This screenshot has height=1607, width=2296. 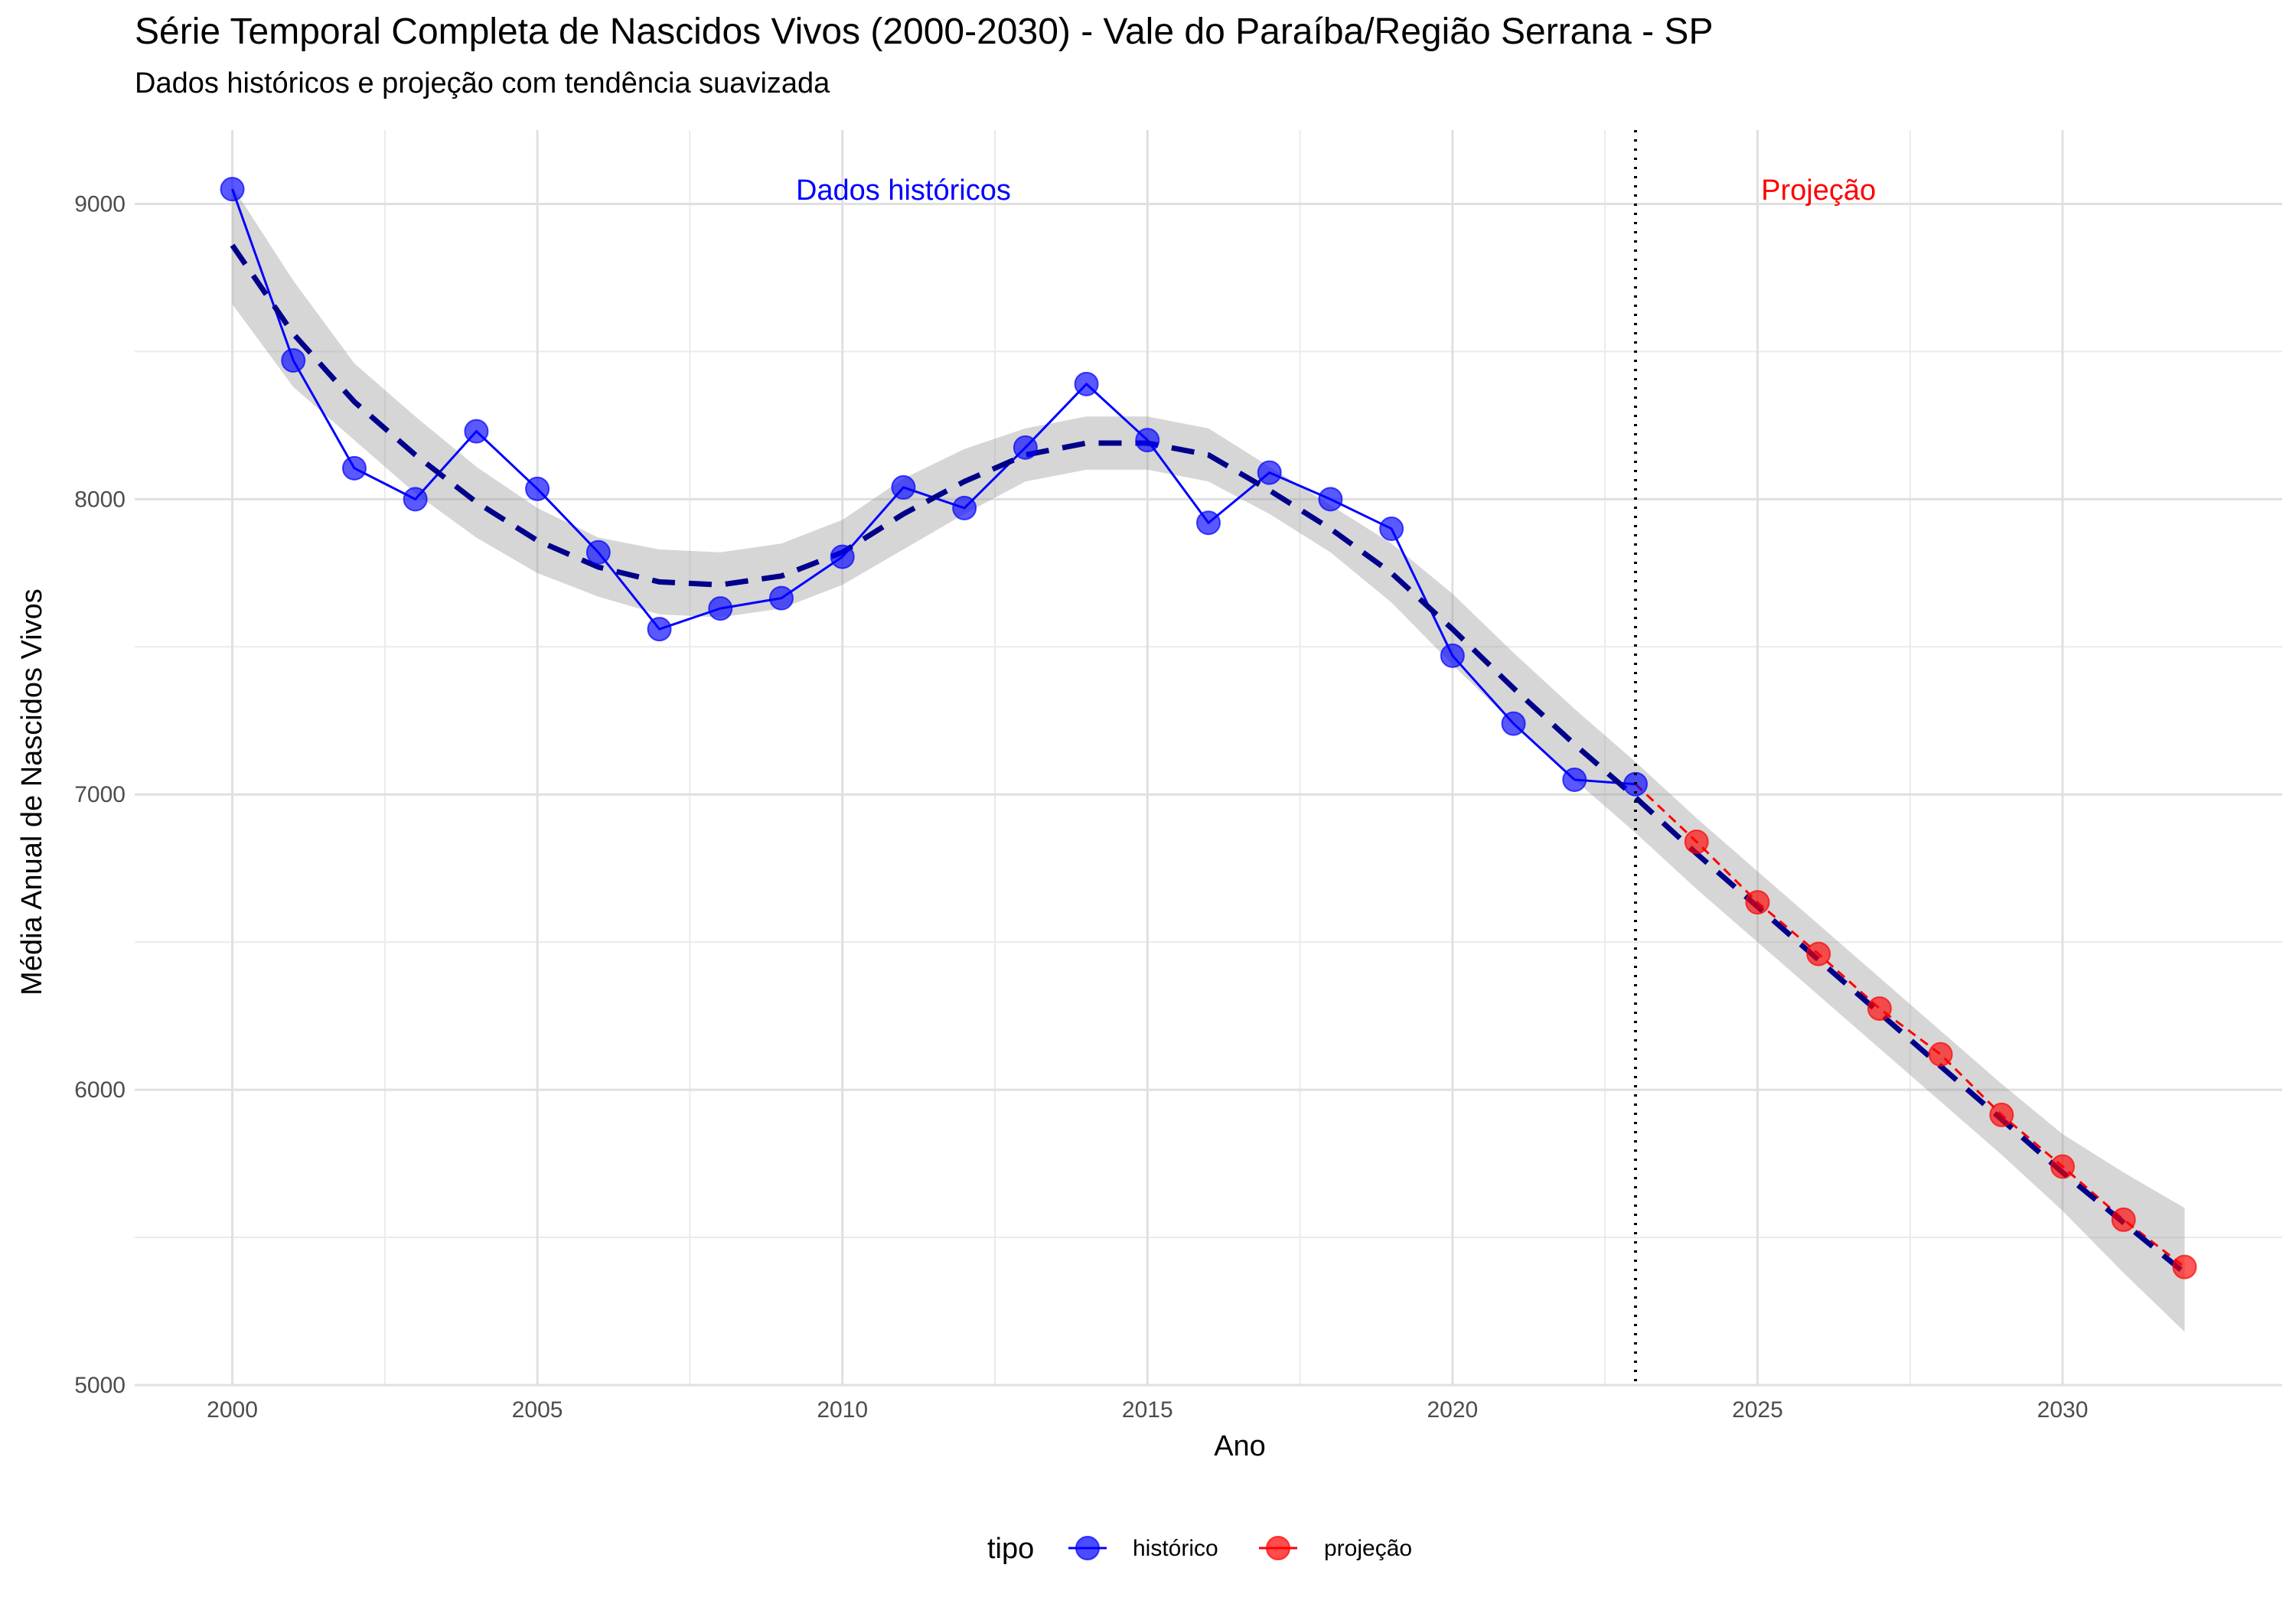 What do you see at coordinates (1240, 1446) in the screenshot?
I see `x-axis-title: Ano` at bounding box center [1240, 1446].